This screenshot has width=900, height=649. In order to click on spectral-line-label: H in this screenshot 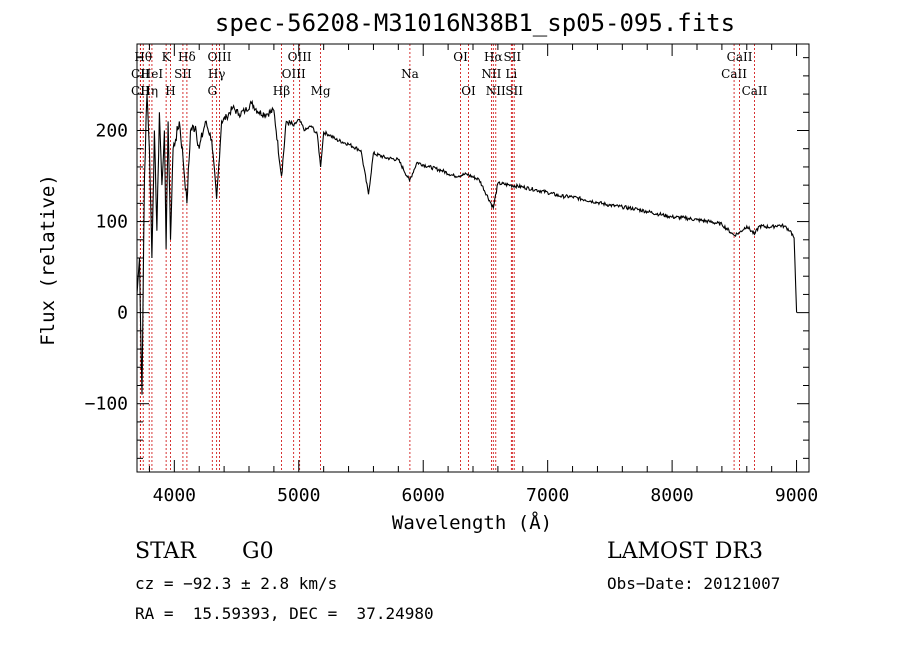, I will do `click(170, 91)`.